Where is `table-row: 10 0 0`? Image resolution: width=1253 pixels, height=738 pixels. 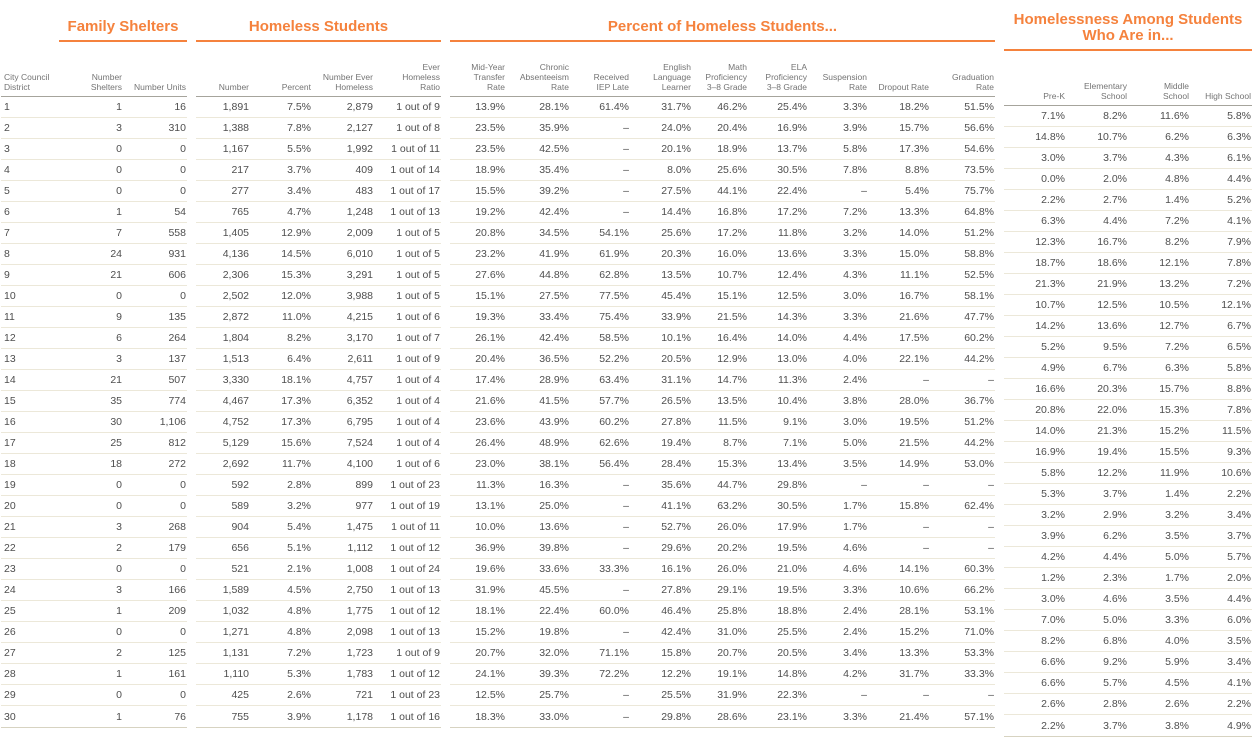
table-row: 10 0 0 is located at coordinates (94, 296).